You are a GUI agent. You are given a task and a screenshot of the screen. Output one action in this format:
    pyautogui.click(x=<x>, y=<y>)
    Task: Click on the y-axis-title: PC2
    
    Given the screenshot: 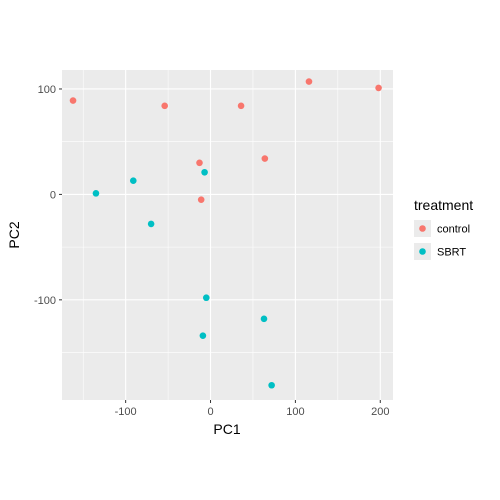 What is the action you would take?
    pyautogui.click(x=14, y=234)
    